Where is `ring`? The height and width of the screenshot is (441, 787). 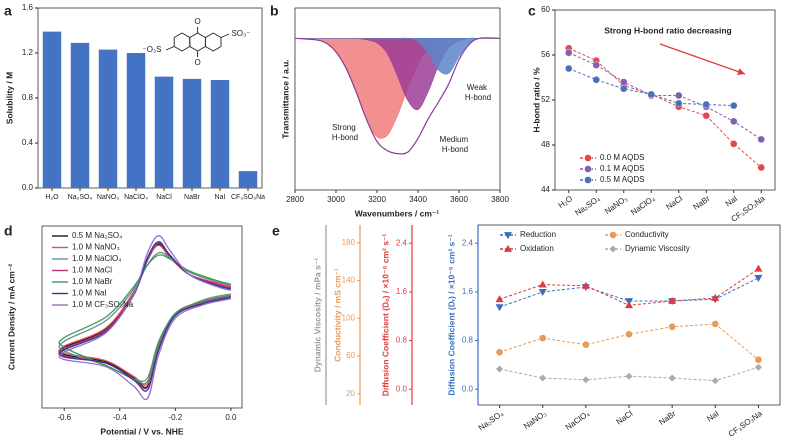 ring is located at coordinates (213, 42).